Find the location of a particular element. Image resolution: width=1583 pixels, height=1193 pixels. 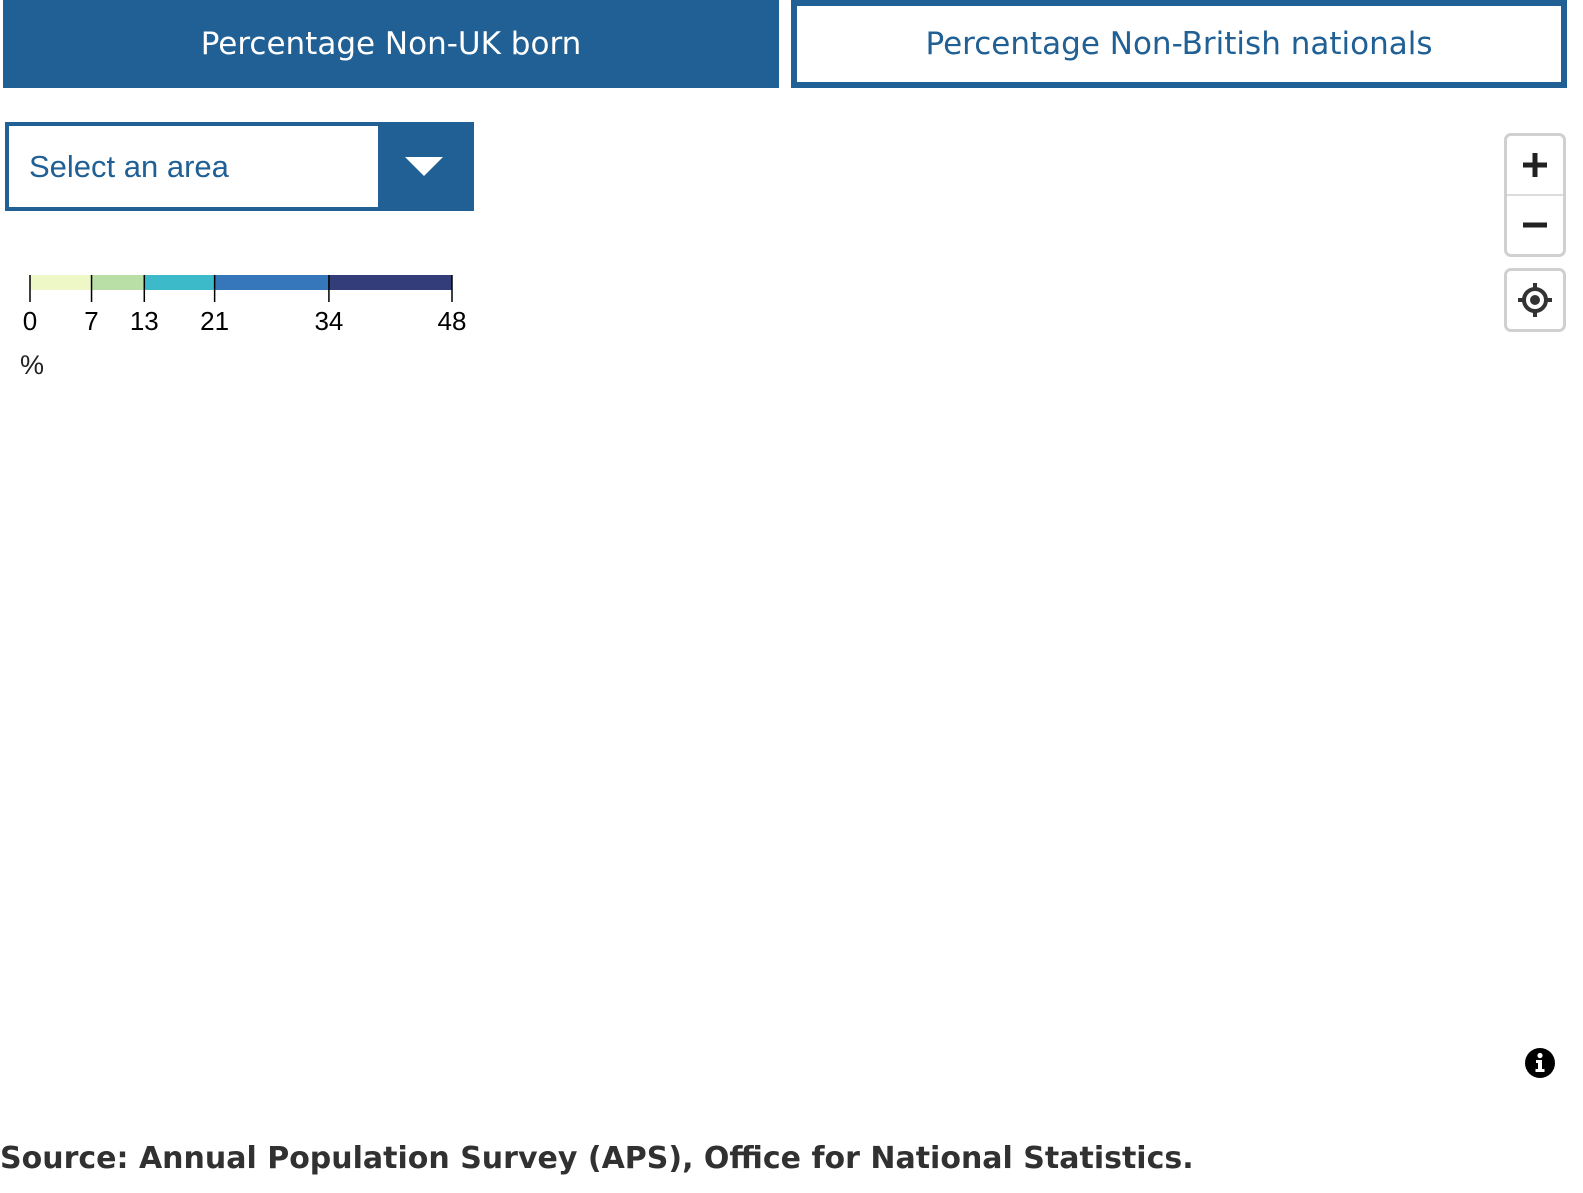

legend-tick-label: 7 is located at coordinates (91, 321).